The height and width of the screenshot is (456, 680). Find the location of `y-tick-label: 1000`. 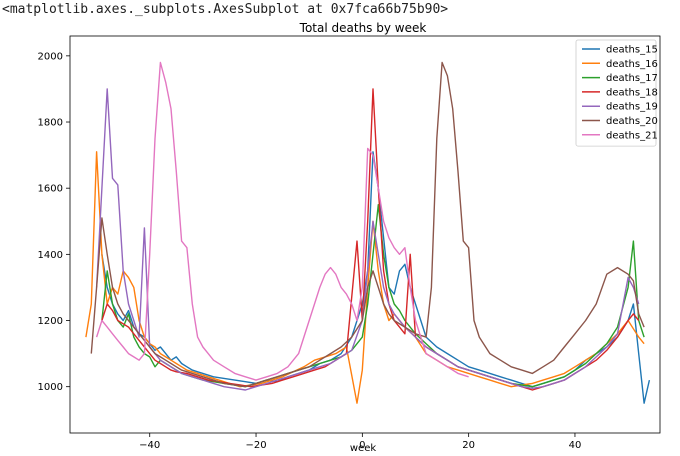

y-tick-label: 1000 is located at coordinates (50, 387).